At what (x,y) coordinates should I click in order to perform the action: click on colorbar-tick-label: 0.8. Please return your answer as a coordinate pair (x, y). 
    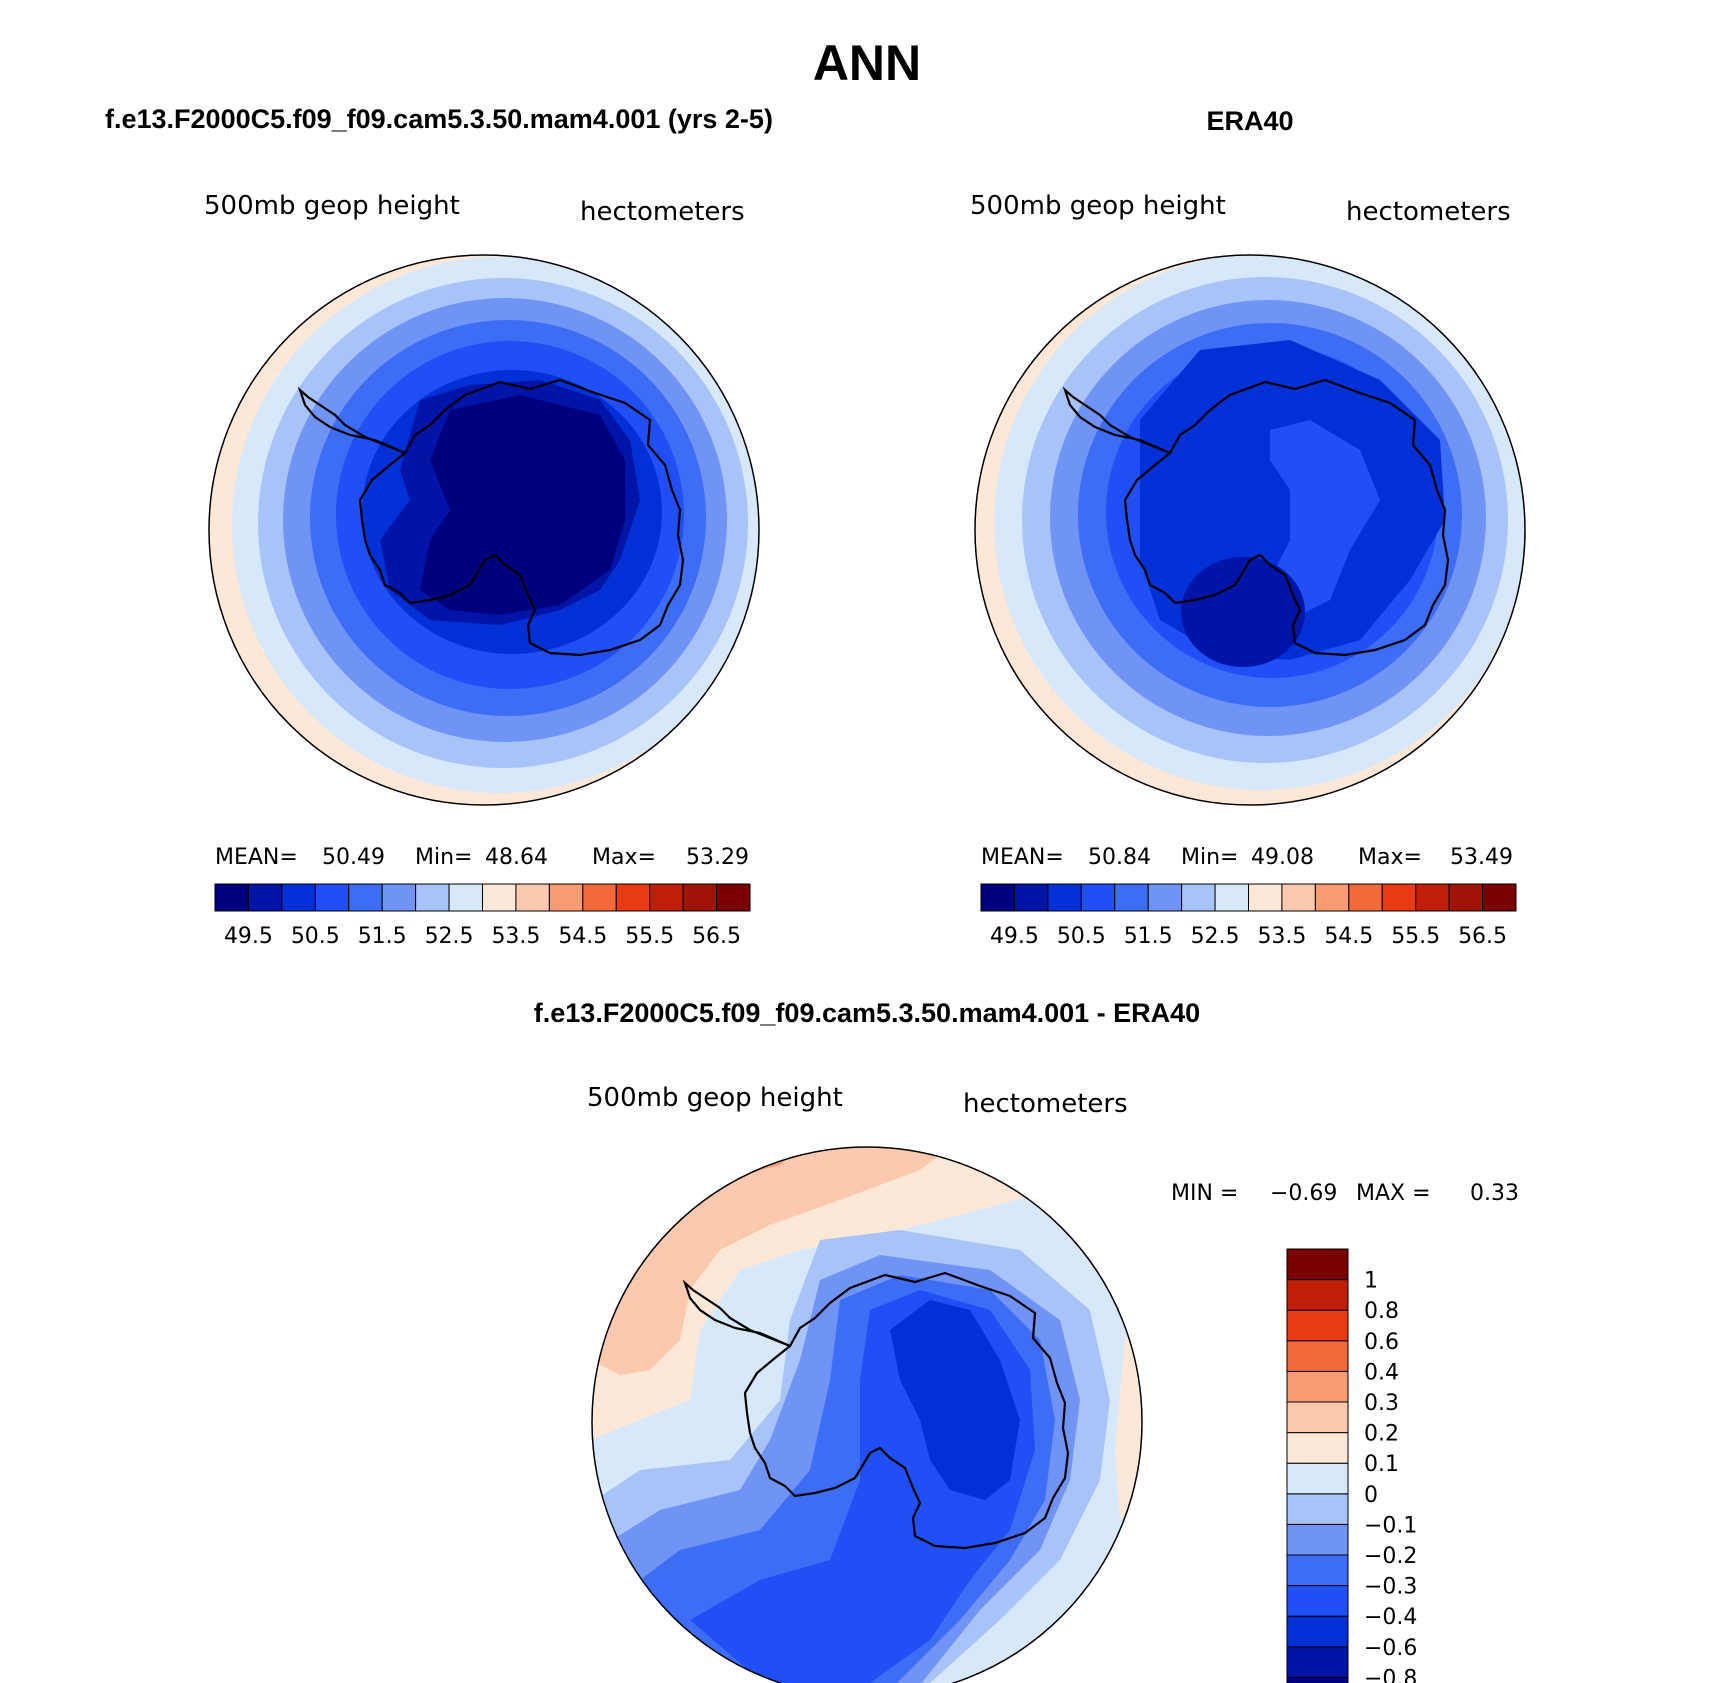
    Looking at the image, I should click on (1381, 1311).